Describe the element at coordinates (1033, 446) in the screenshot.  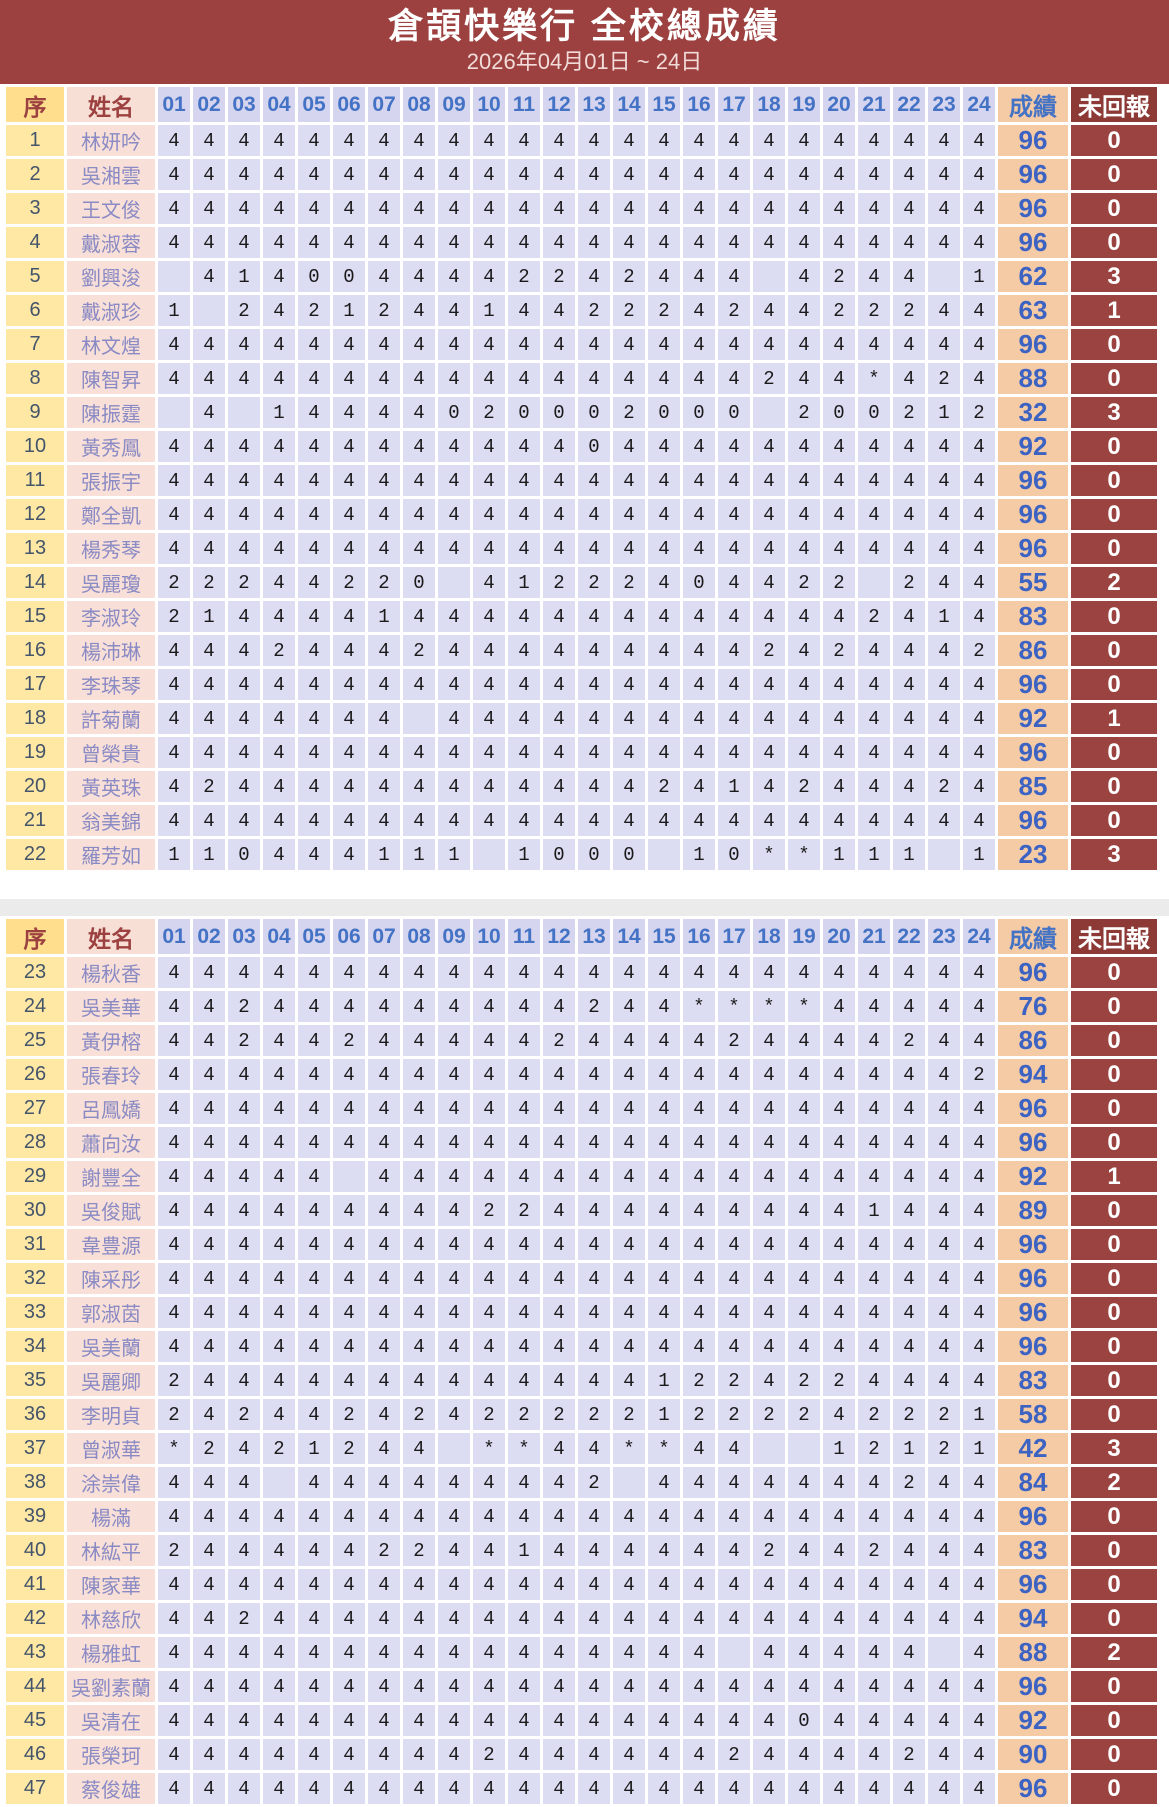
I see `total-score: 92` at that location.